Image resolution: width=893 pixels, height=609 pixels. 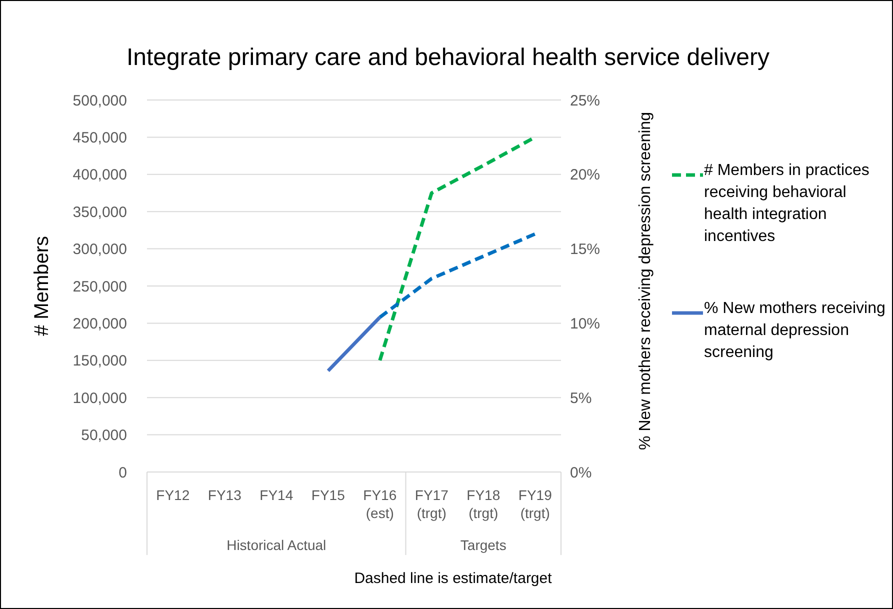 I want to click on y-tick-label: 300,000, so click(x=99, y=249).